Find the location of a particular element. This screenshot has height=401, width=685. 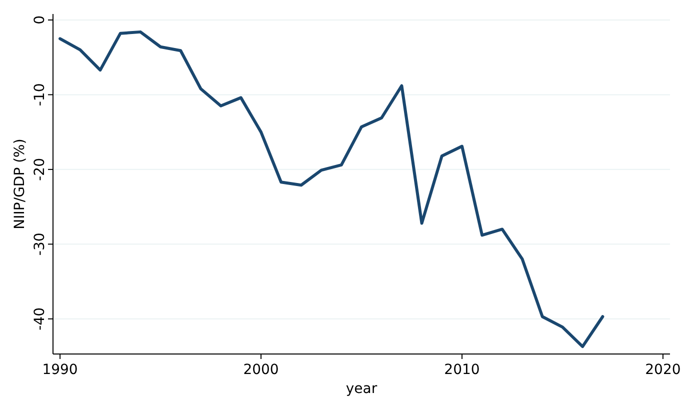

y-tick-label: -30 is located at coordinates (40, 244).